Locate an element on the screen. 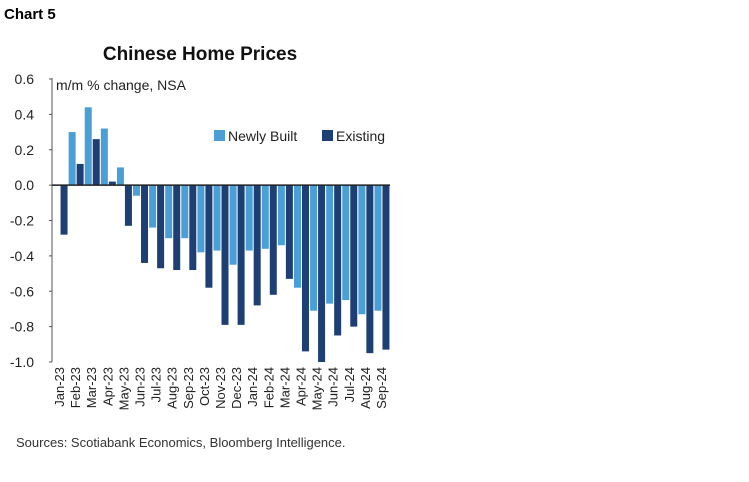 The image size is (749, 482). y-tick-label: 0.6 is located at coordinates (25, 79).